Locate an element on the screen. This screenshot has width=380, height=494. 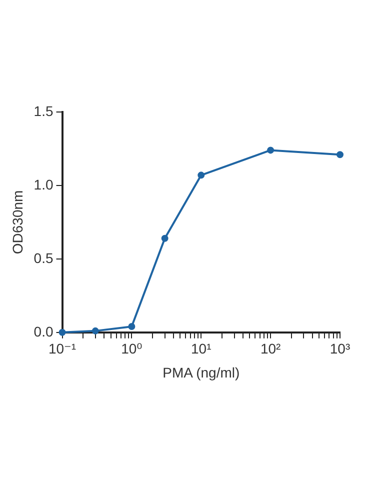
y-tick-label: 0.5 is located at coordinates (44, 258).